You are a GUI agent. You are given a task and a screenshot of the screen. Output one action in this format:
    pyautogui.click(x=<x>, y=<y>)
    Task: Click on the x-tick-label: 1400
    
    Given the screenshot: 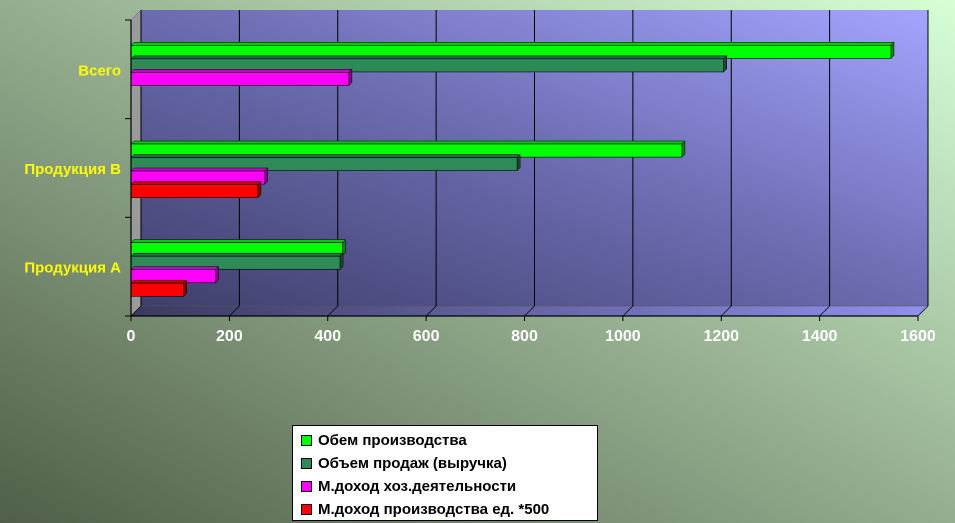 What is the action you would take?
    pyautogui.click(x=820, y=336)
    